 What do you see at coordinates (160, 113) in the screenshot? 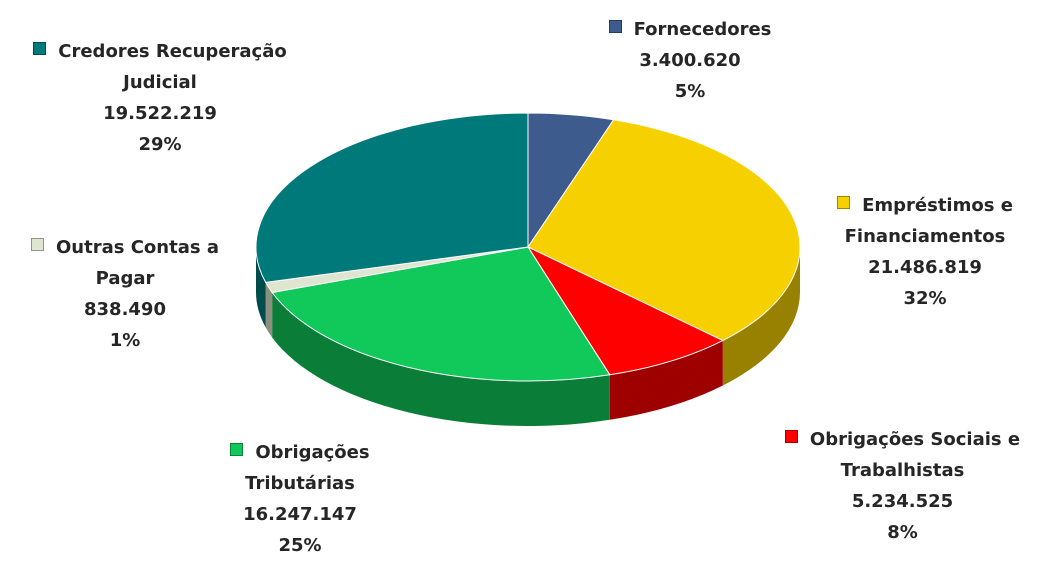
I see `value-label: 19.522.219` at bounding box center [160, 113].